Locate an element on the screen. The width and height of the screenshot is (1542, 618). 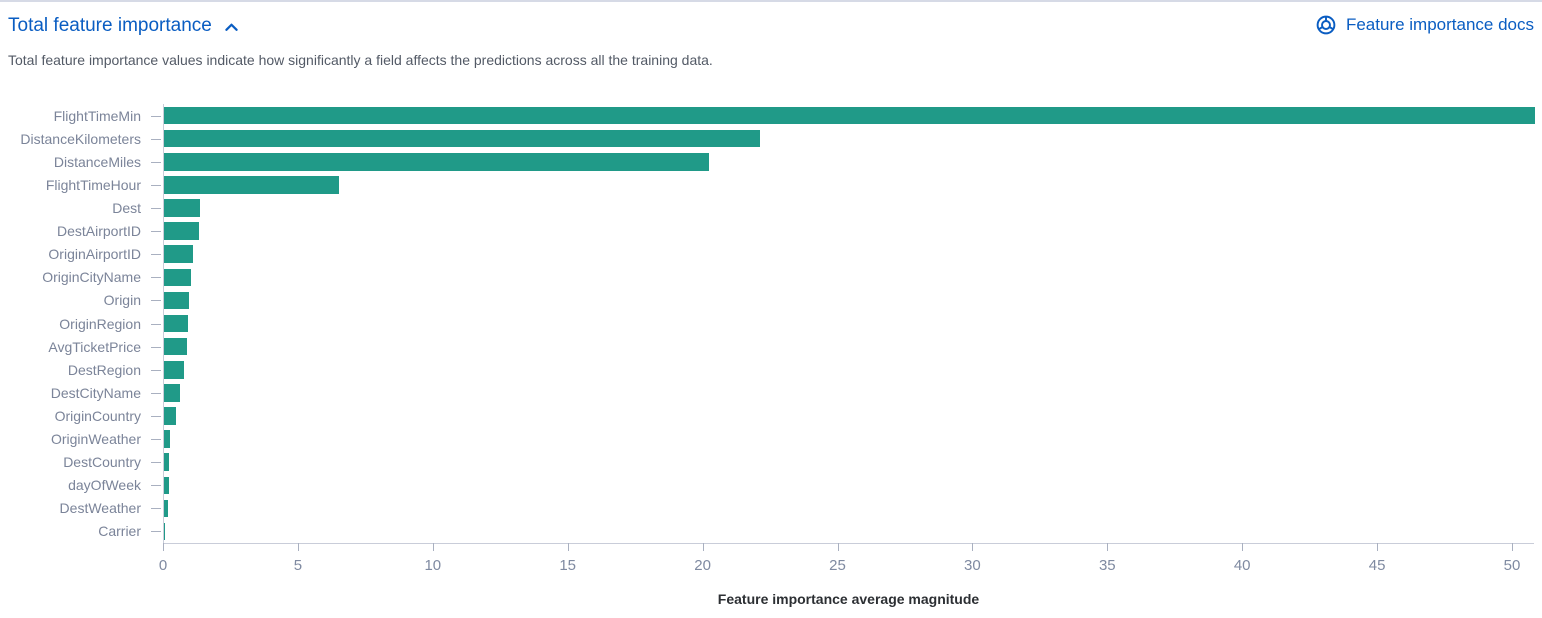
feature-importance-docs-link: Feature importance docs is located at coordinates (1424, 25).